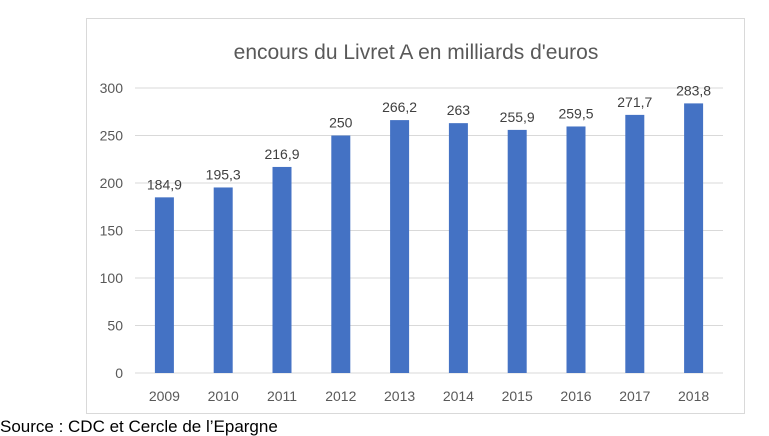  I want to click on data-label: 255,9, so click(517, 117).